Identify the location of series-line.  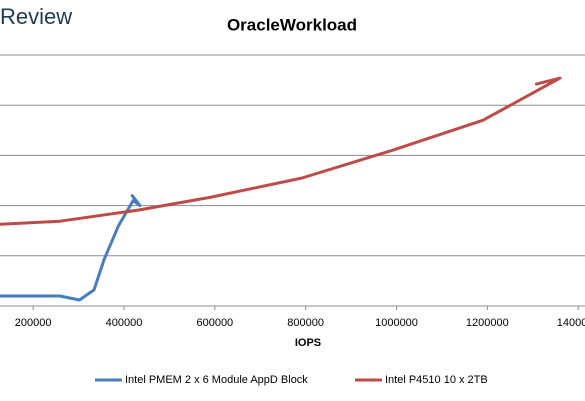
(71, 248).